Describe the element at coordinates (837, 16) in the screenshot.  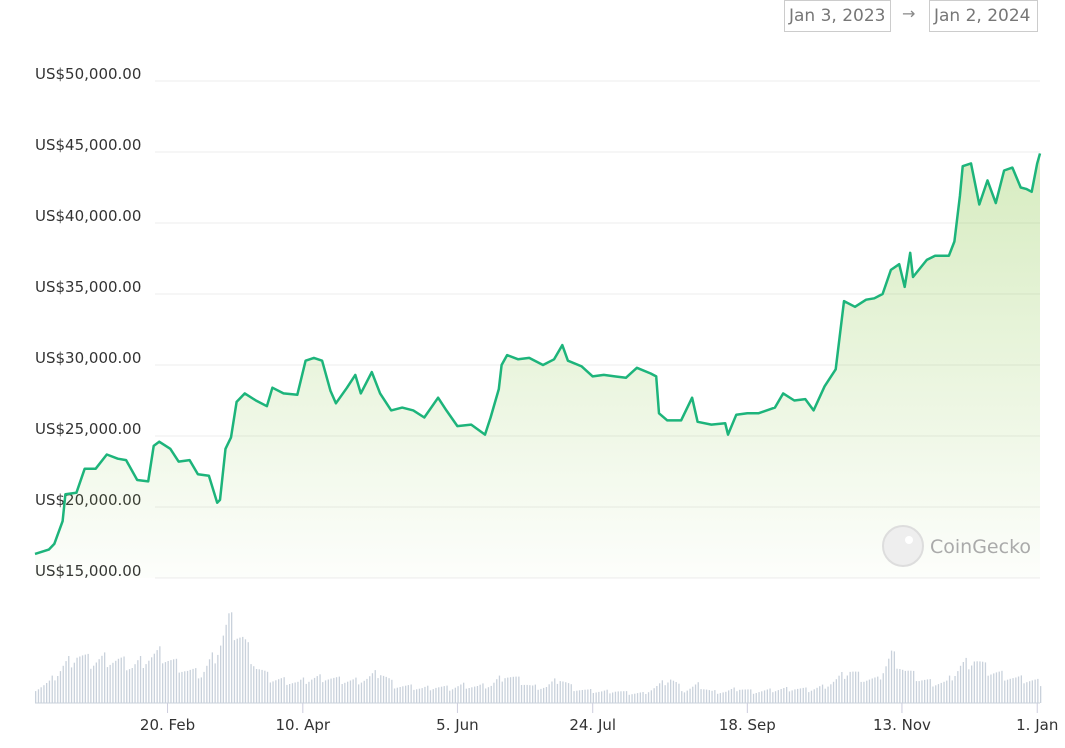
I see `date-range-from: Jan 3, 2023` at that location.